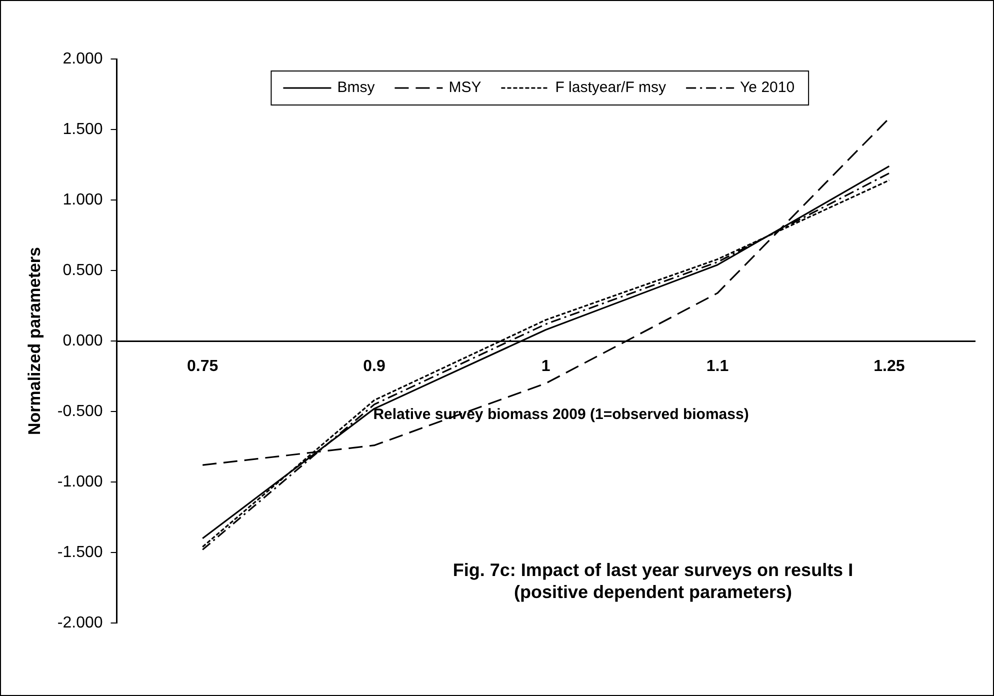 The width and height of the screenshot is (994, 696). What do you see at coordinates (34, 341) in the screenshot?
I see `y-axis-title: Normalized parameters` at bounding box center [34, 341].